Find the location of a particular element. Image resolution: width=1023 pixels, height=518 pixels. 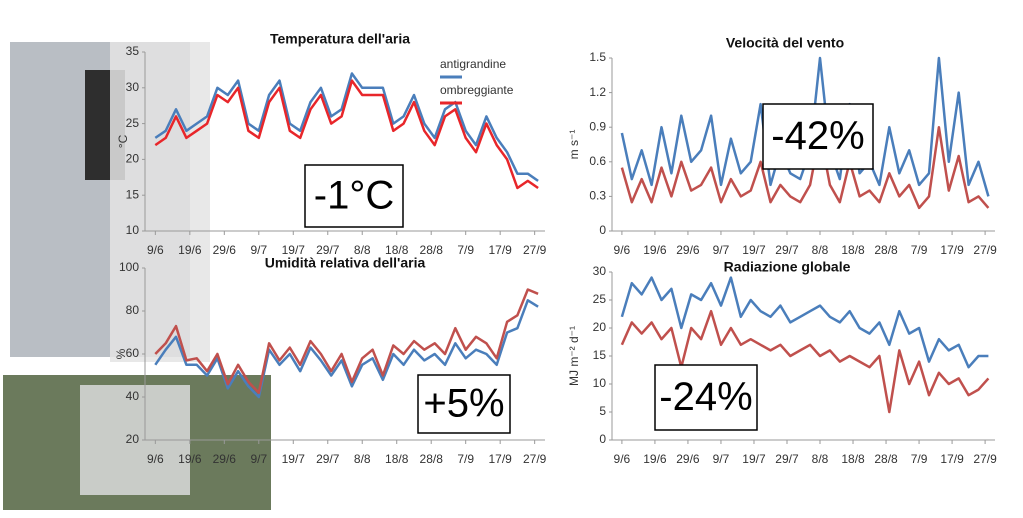

annotation: +5% is located at coordinates (463, 404).